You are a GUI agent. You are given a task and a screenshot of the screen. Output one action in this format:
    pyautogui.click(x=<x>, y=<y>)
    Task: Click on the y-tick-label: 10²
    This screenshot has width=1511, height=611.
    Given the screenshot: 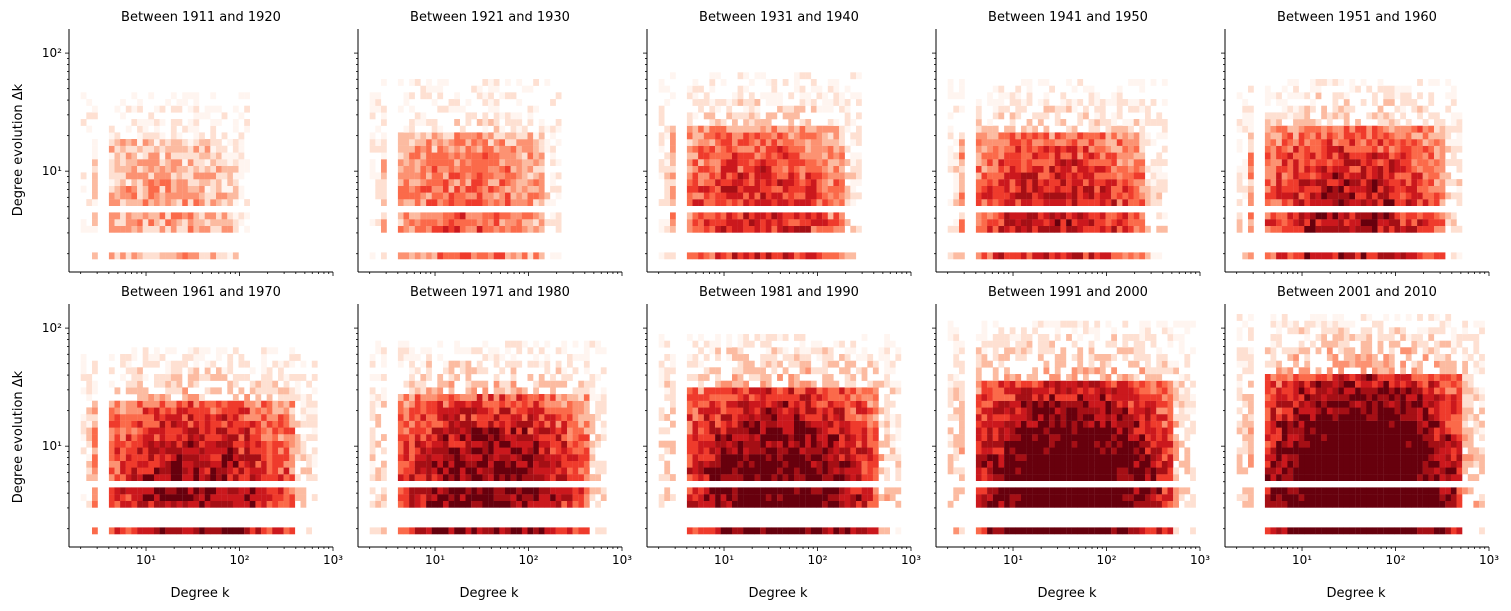 What is the action you would take?
    pyautogui.click(x=52, y=328)
    